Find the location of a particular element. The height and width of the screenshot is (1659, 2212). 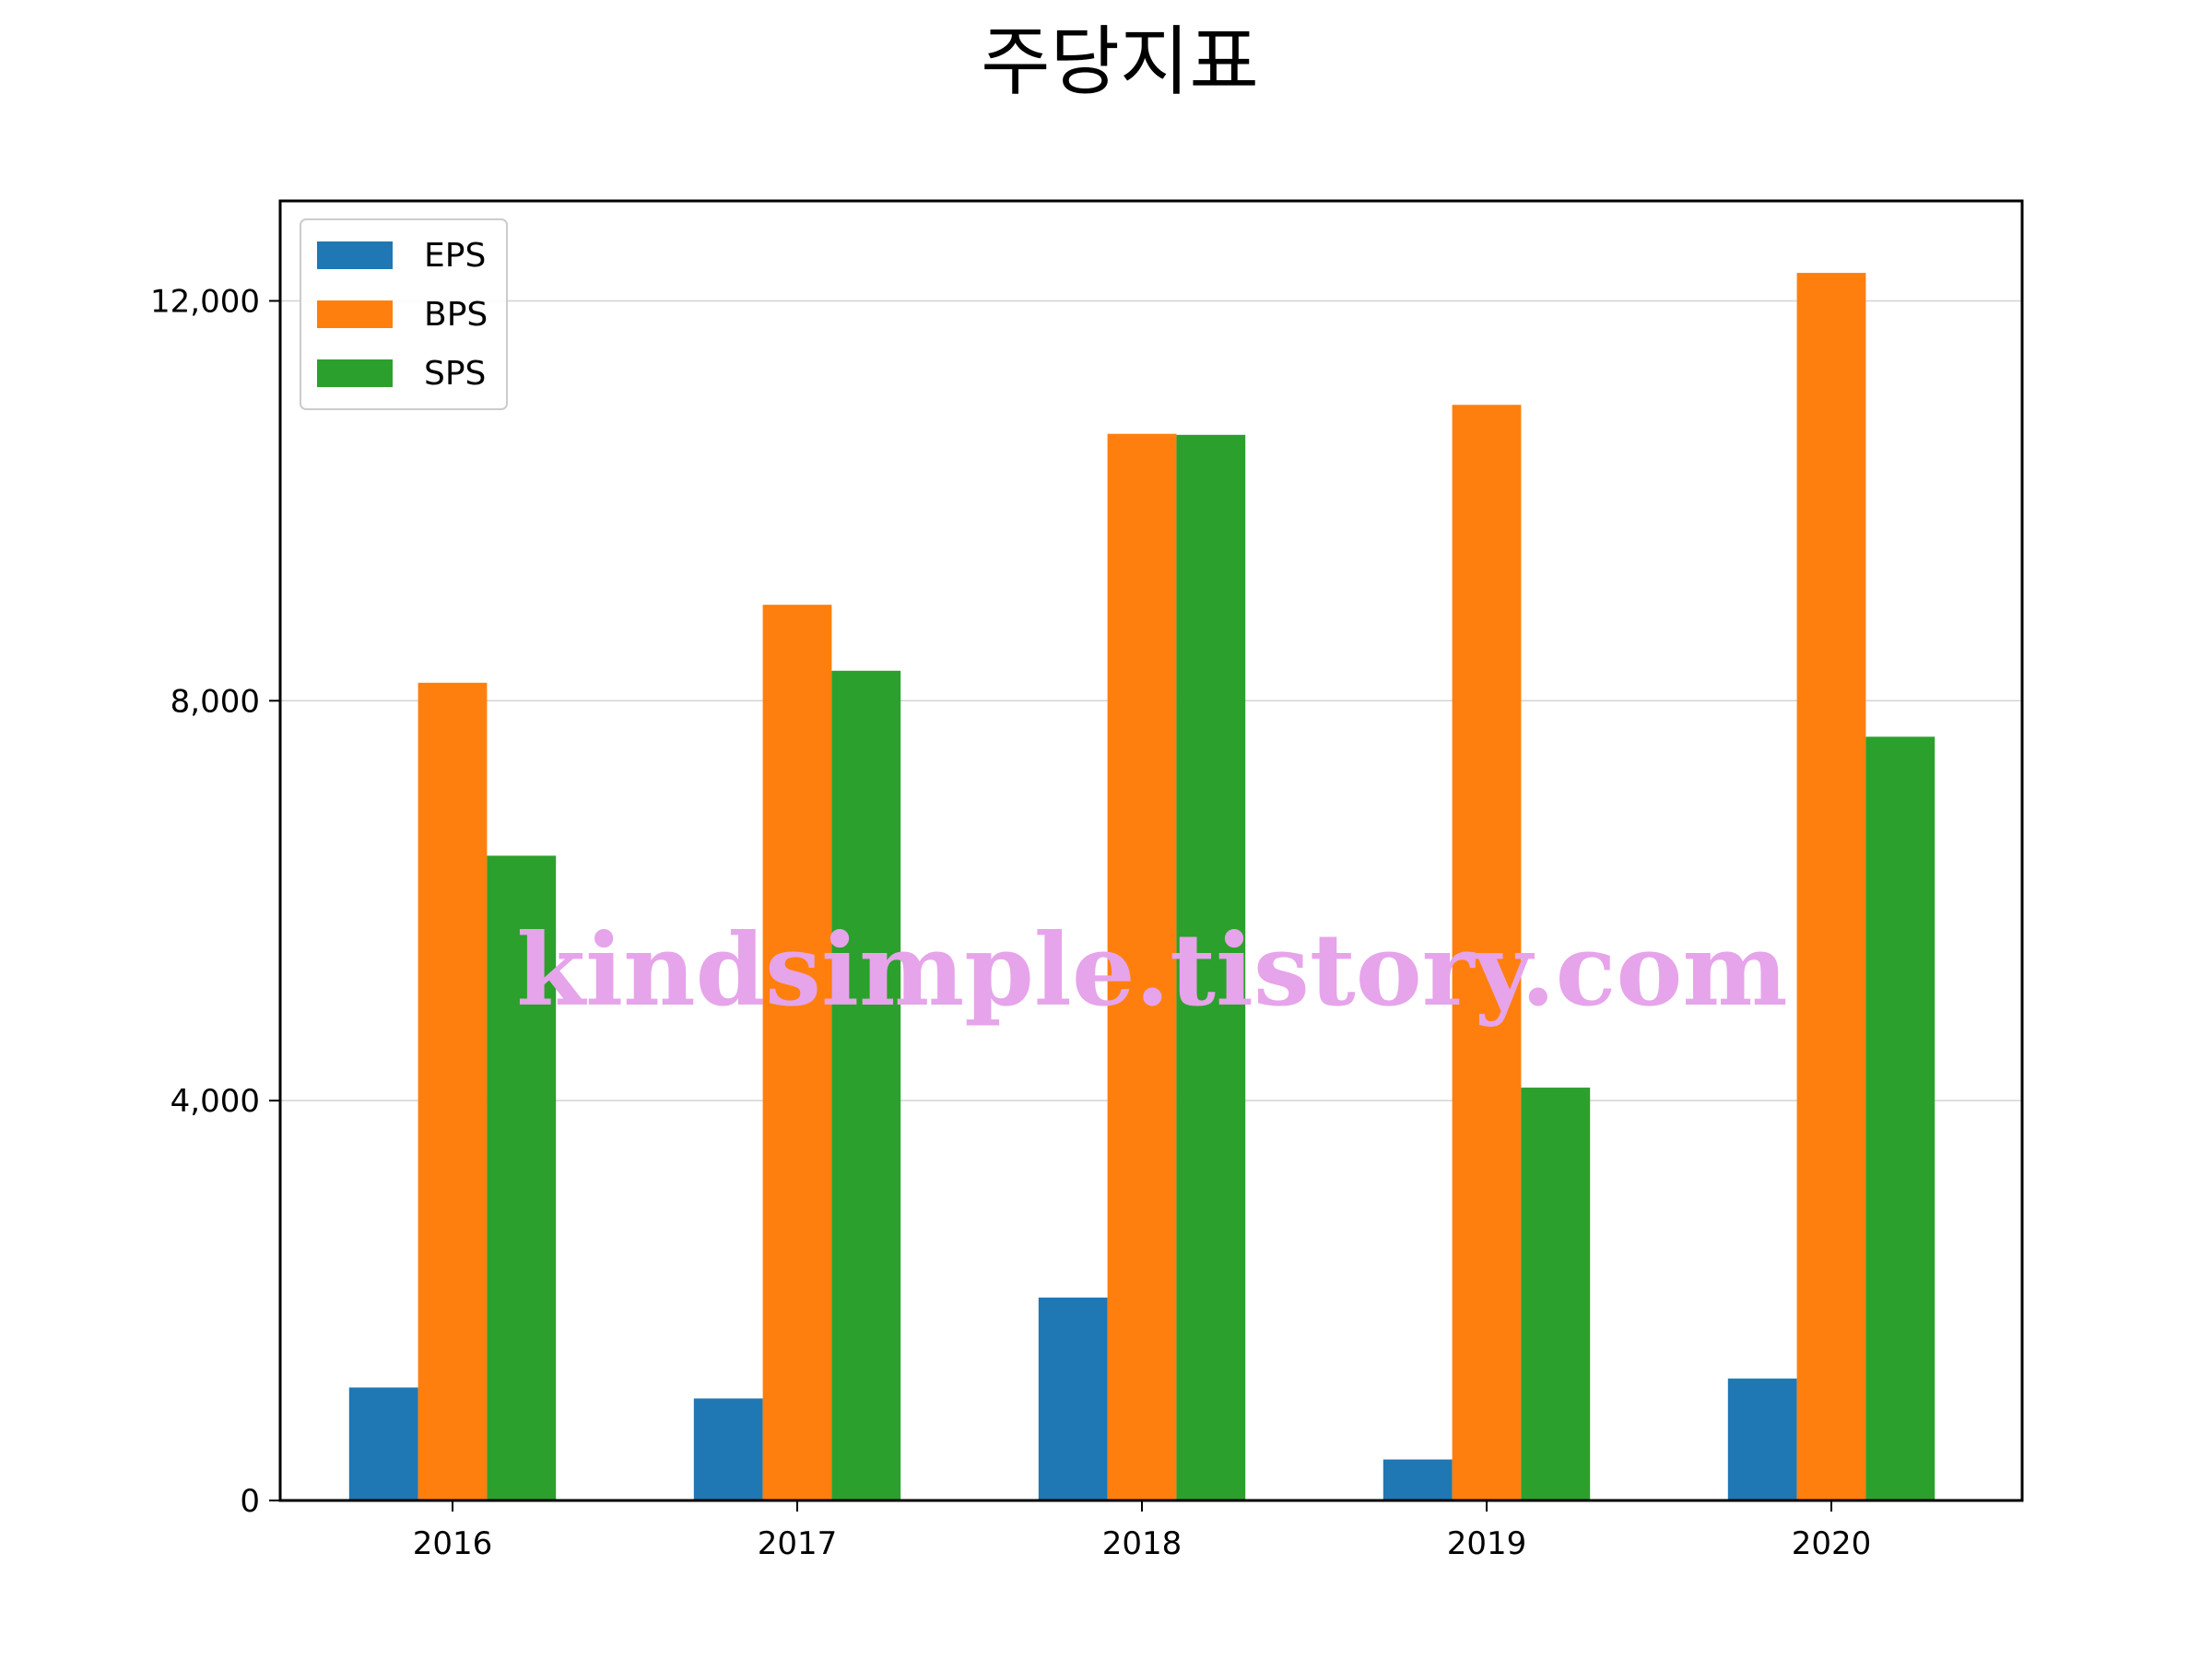

ytick-label-1: 4,000 is located at coordinates (215, 1101).